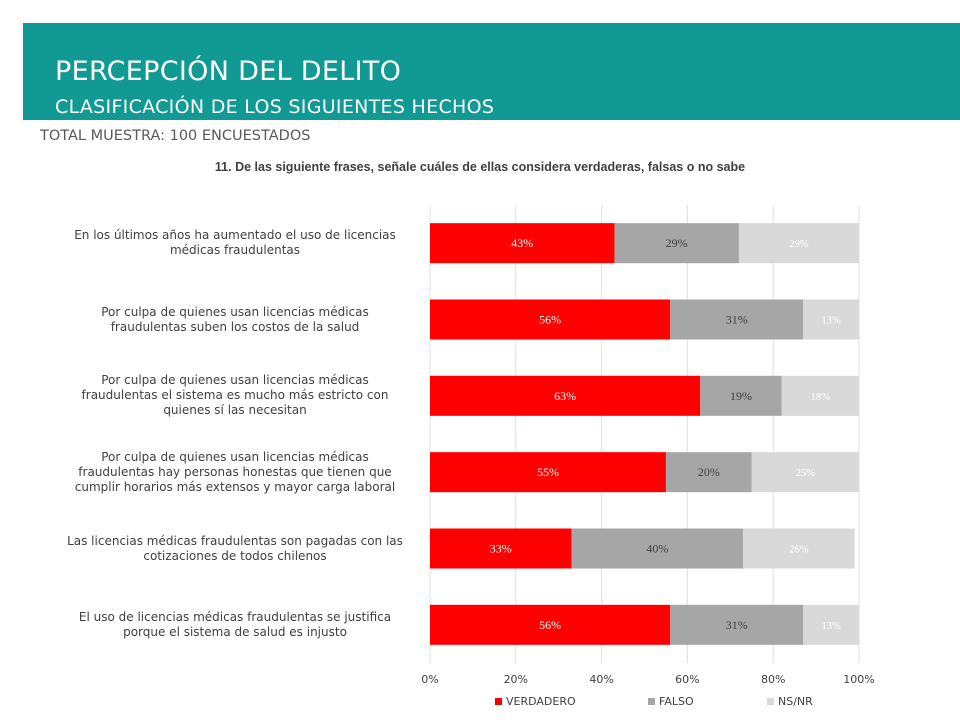  I want to click on x-tick-label: 60%, so click(687, 679).